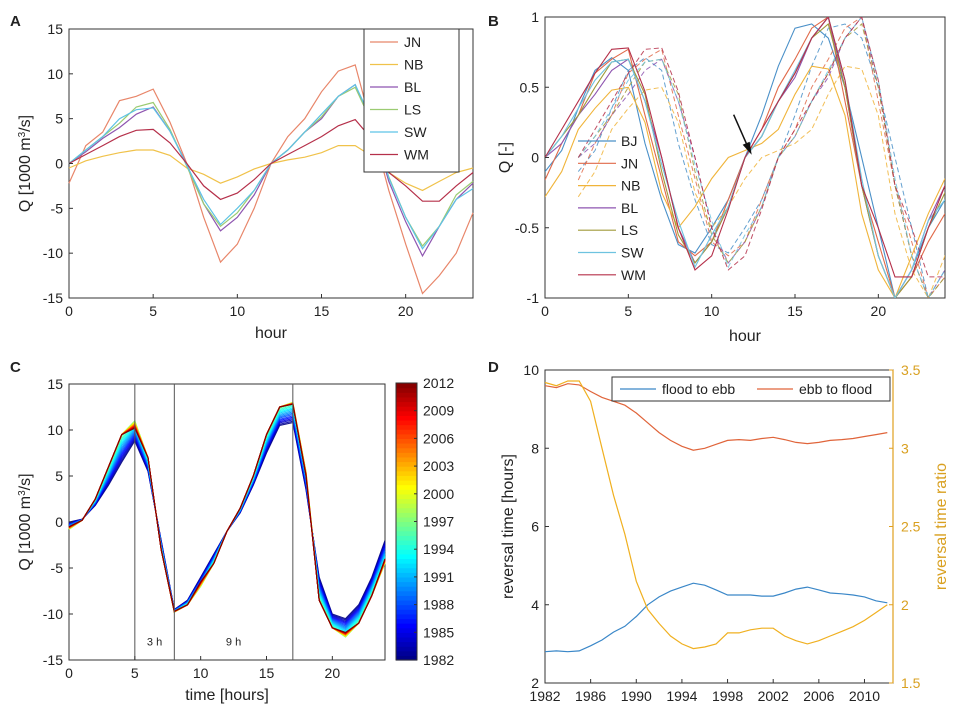 The image size is (957, 716). What do you see at coordinates (59, 522) in the screenshot?
I see `panel-c-ytick-label: 0` at bounding box center [59, 522].